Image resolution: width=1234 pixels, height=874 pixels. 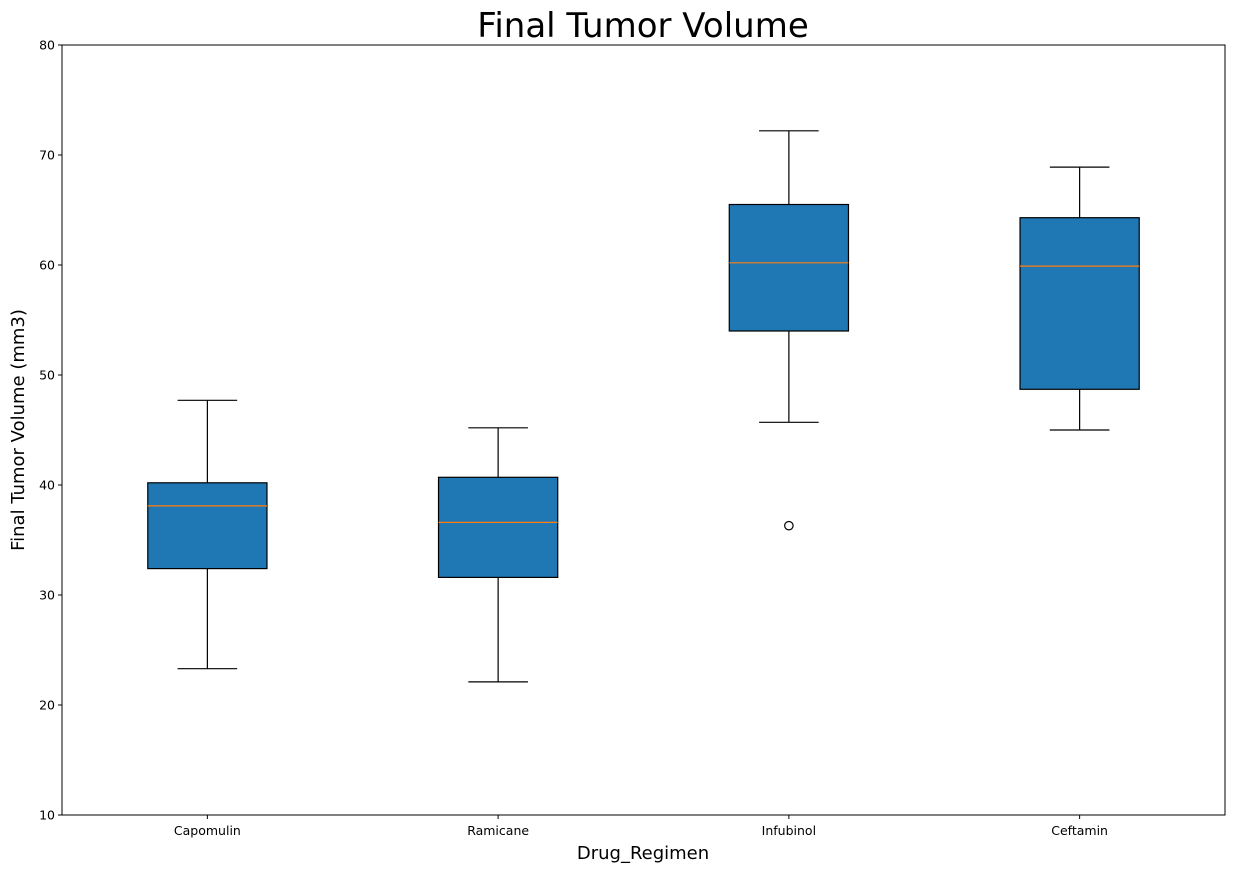 I want to click on y-tick-label: 40, so click(x=47, y=485).